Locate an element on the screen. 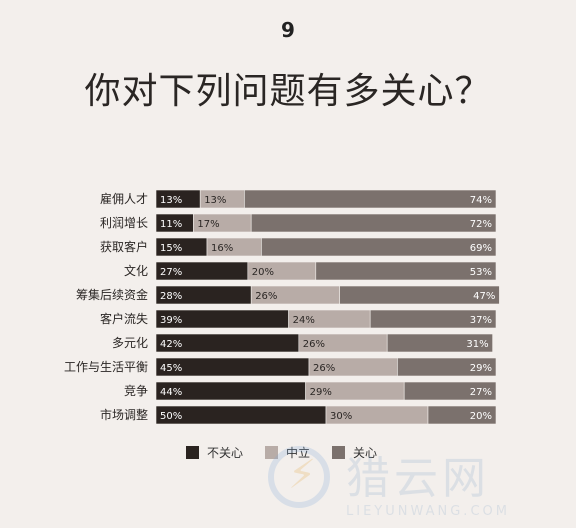  data-label: 44% is located at coordinates (171, 392).